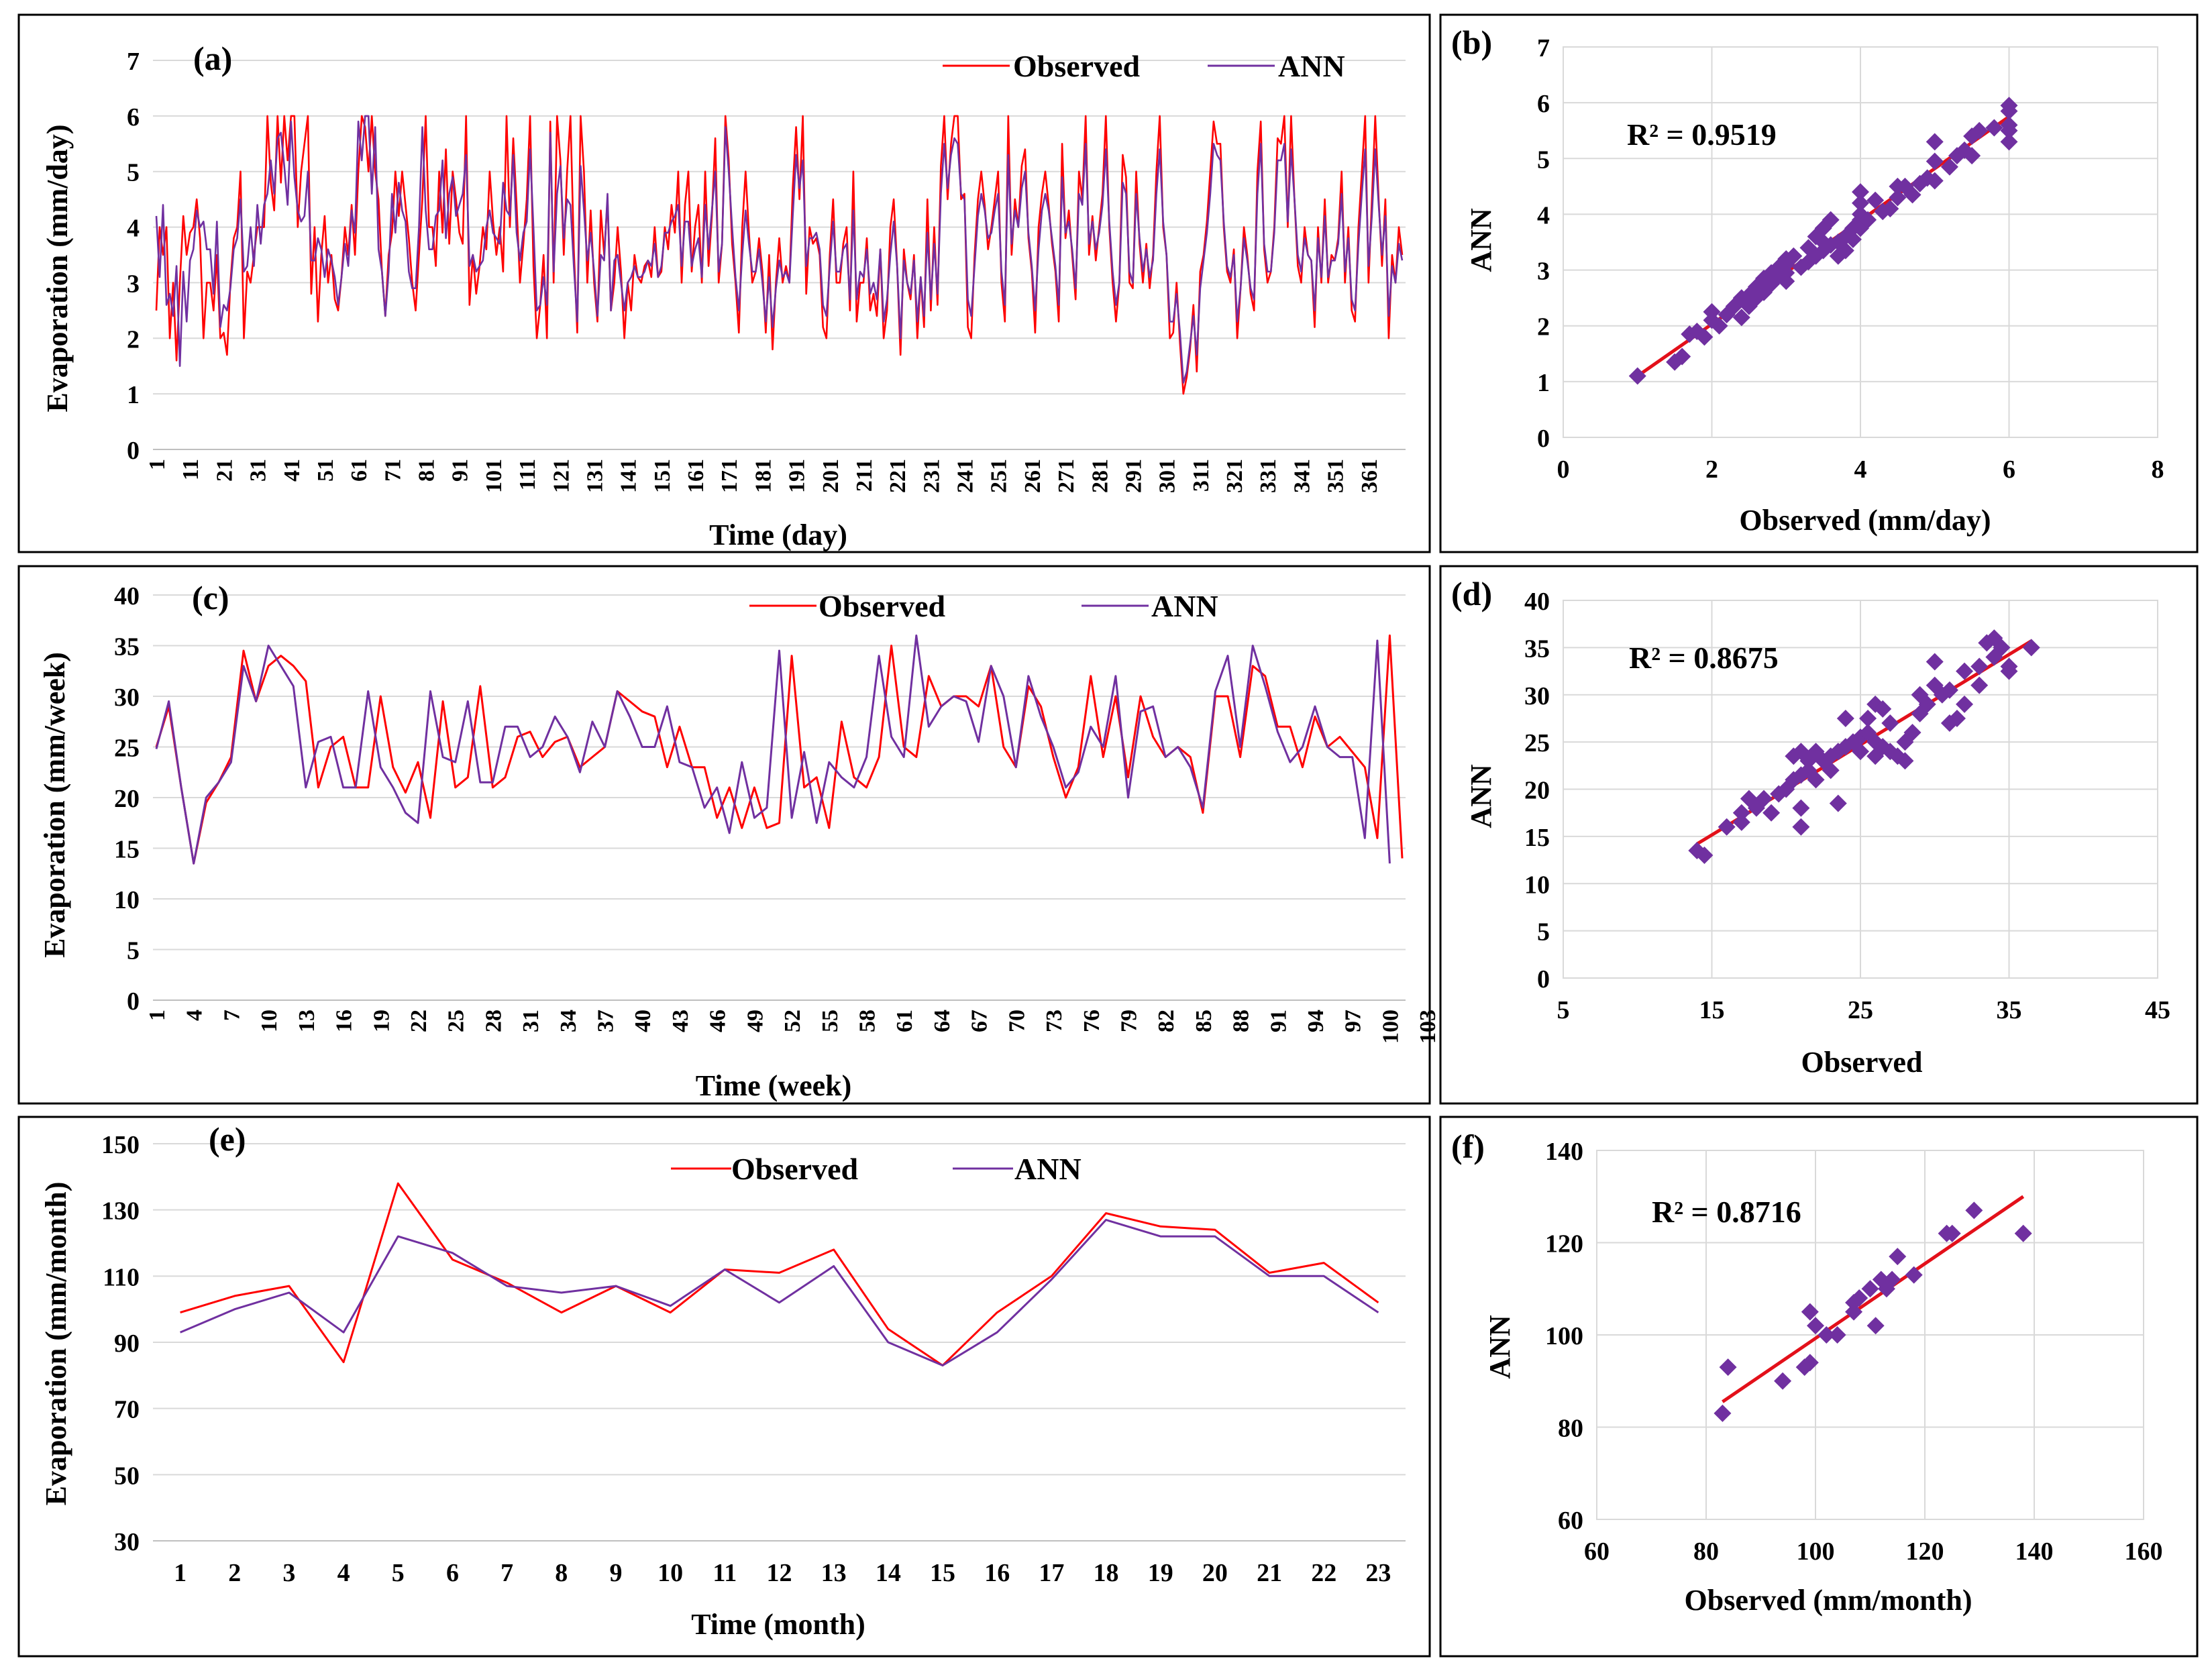 The width and height of the screenshot is (2212, 1675). Describe the element at coordinates (157, 464) in the screenshot. I see `panel-a-xtick: 1` at that location.